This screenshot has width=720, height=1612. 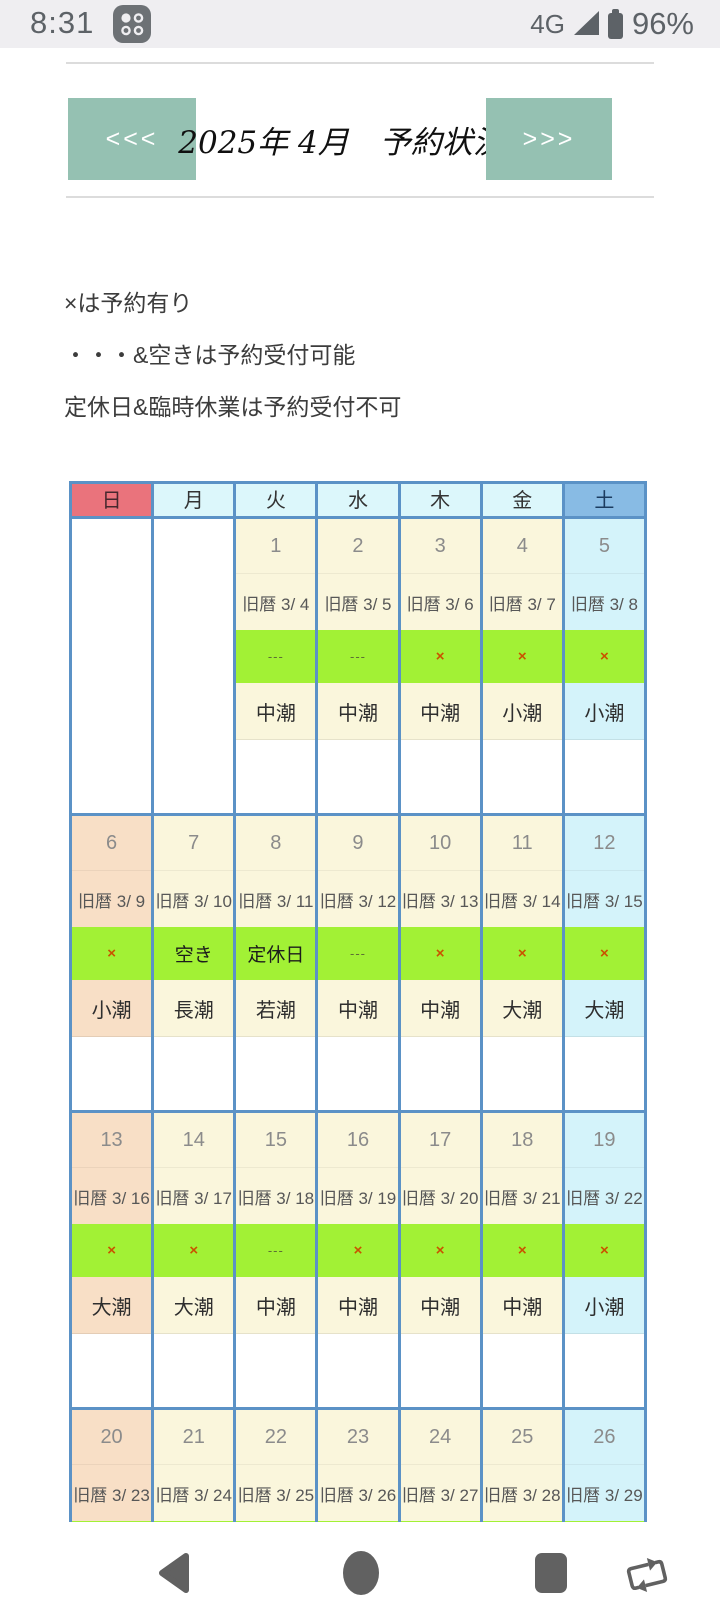 I want to click on day-cell-22: 22 旧暦 3/ 25, so click(x=276, y=1464).